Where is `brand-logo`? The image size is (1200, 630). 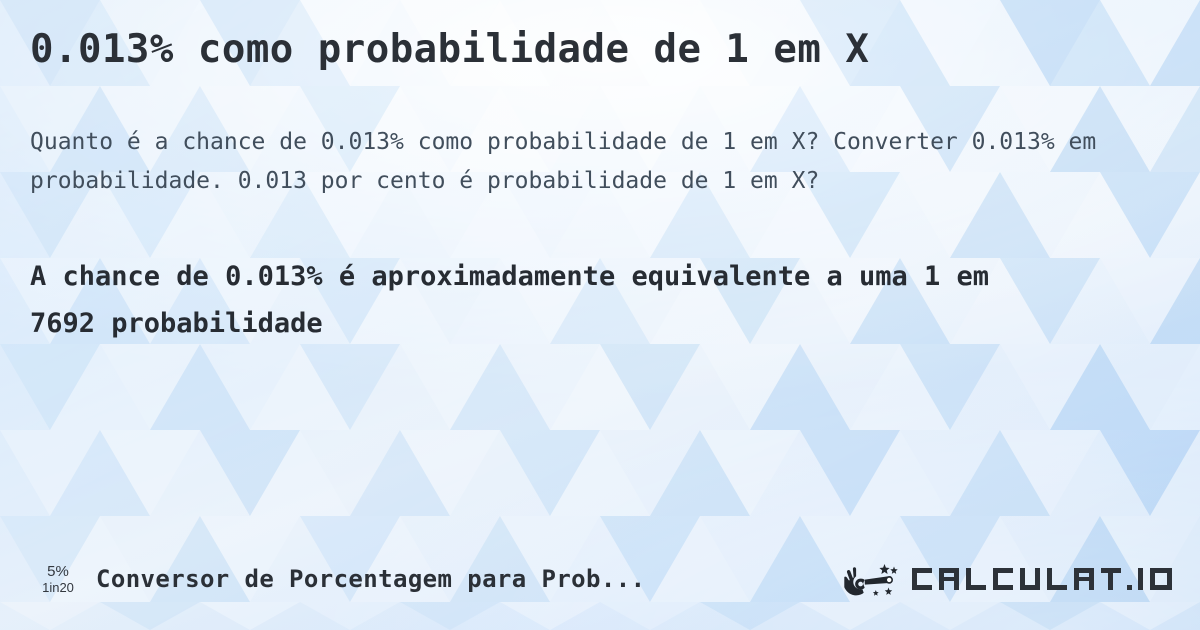 brand-logo is located at coordinates (1011, 579).